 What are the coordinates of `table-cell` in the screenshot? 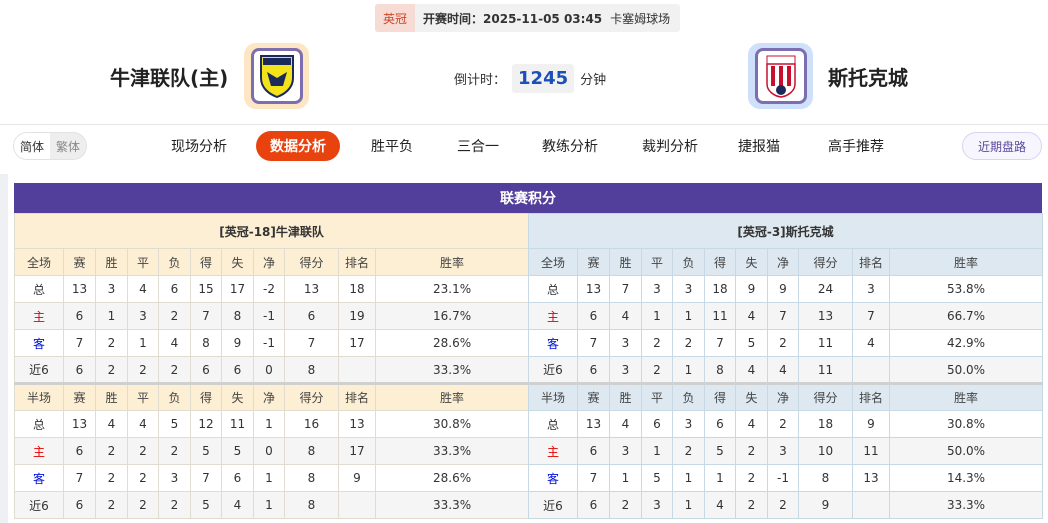 It's located at (871, 505).